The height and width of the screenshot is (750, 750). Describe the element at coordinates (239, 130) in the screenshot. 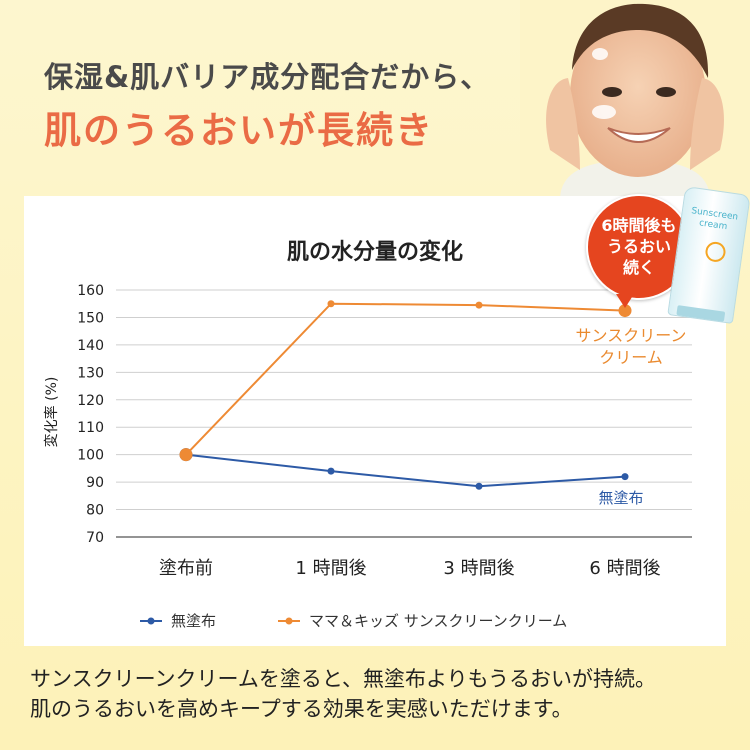

I see `headline-line-2: 肌のうるおいが長続き` at that location.